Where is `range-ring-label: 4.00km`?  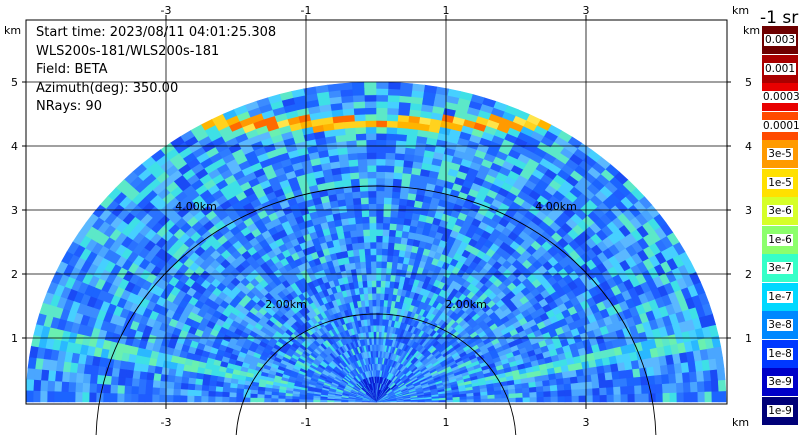 range-ring-label: 4.00km is located at coordinates (196, 206).